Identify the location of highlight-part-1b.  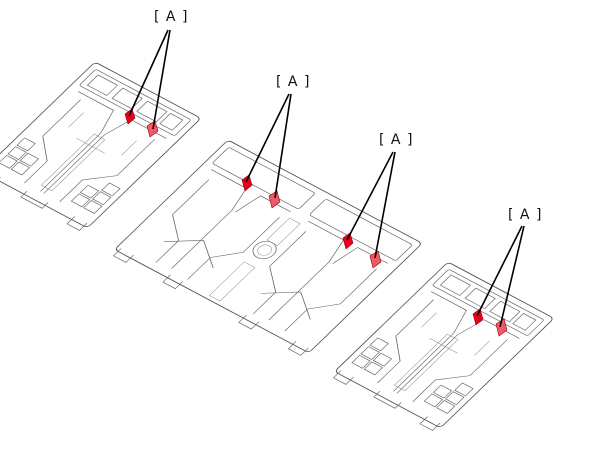
(152, 129).